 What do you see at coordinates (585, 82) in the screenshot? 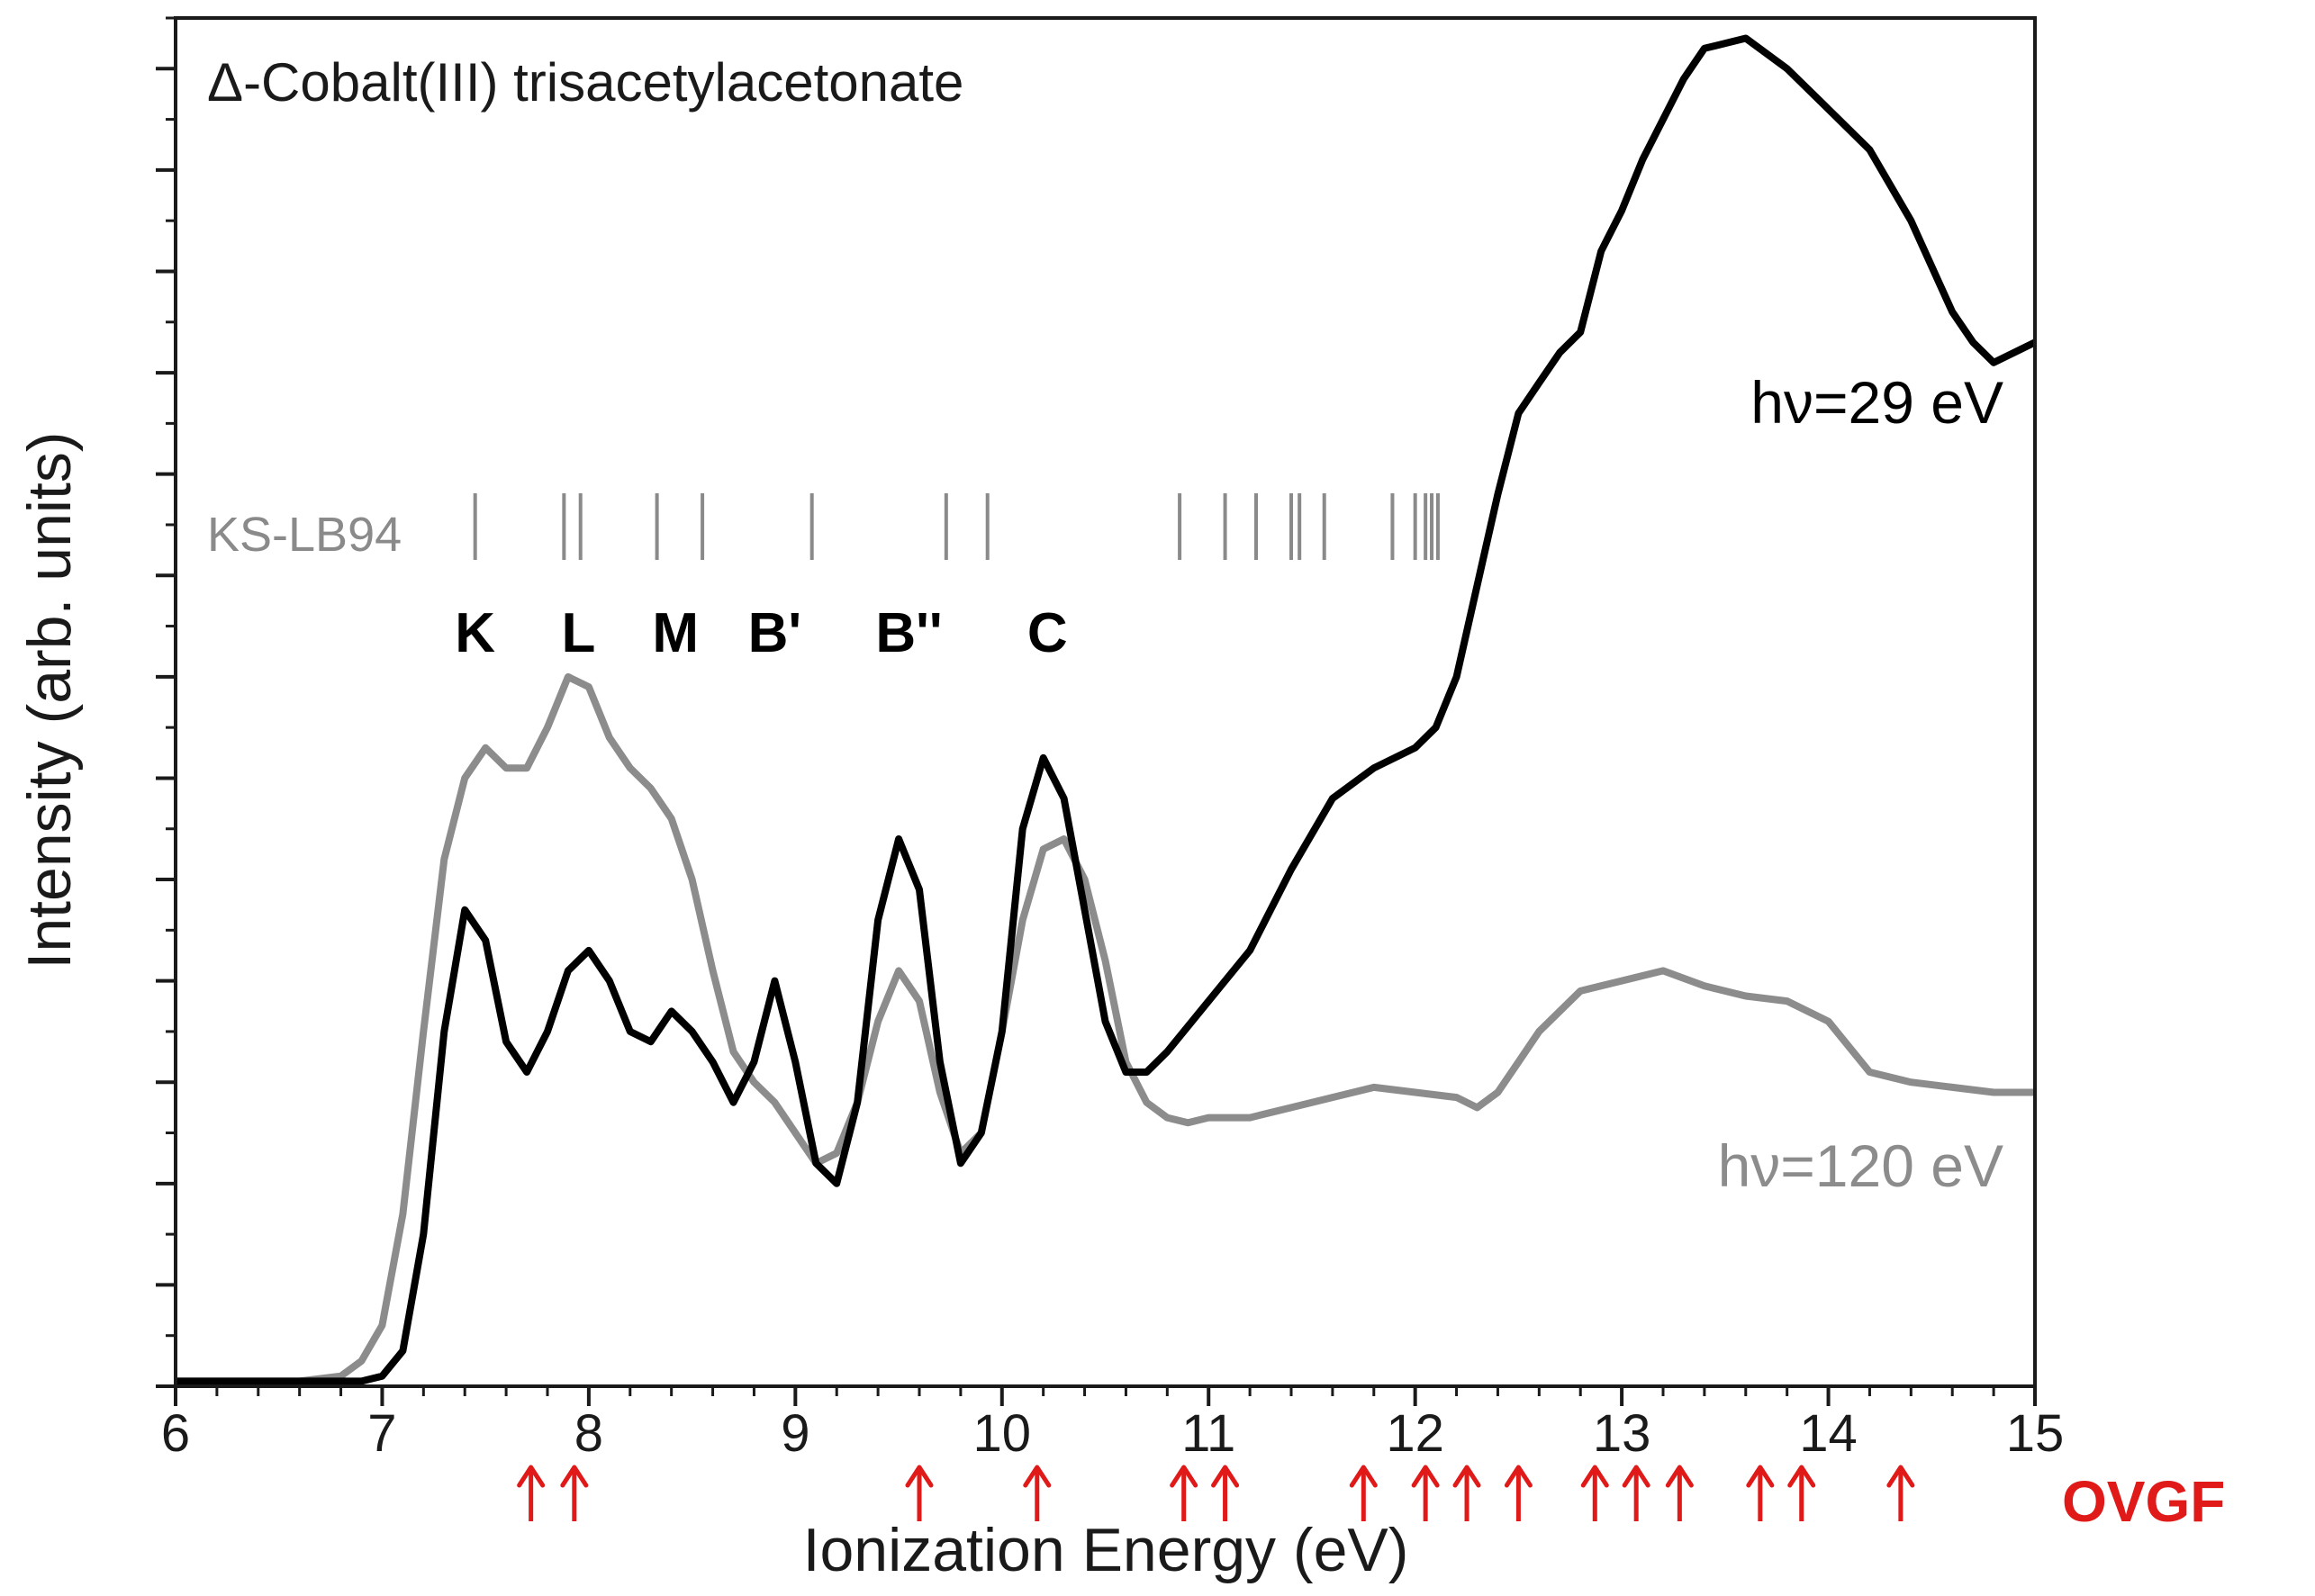
I see `chart-title: Δ-Cobalt(III) trisacetylacetonate` at bounding box center [585, 82].